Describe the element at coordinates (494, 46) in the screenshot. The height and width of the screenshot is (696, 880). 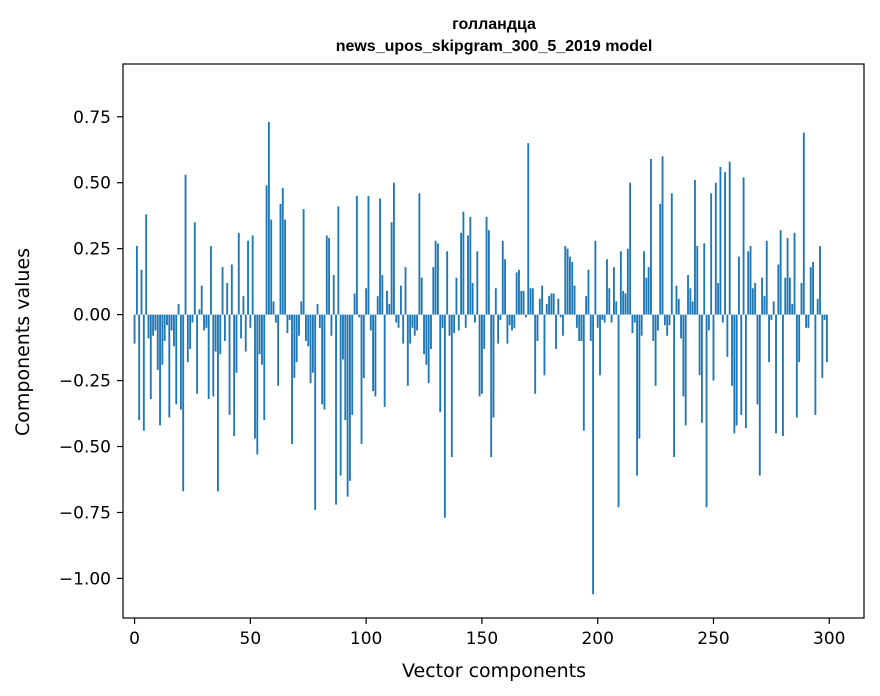
I see `chart-title-line2: news_upos_skipgram_300_5_2019 model` at that location.